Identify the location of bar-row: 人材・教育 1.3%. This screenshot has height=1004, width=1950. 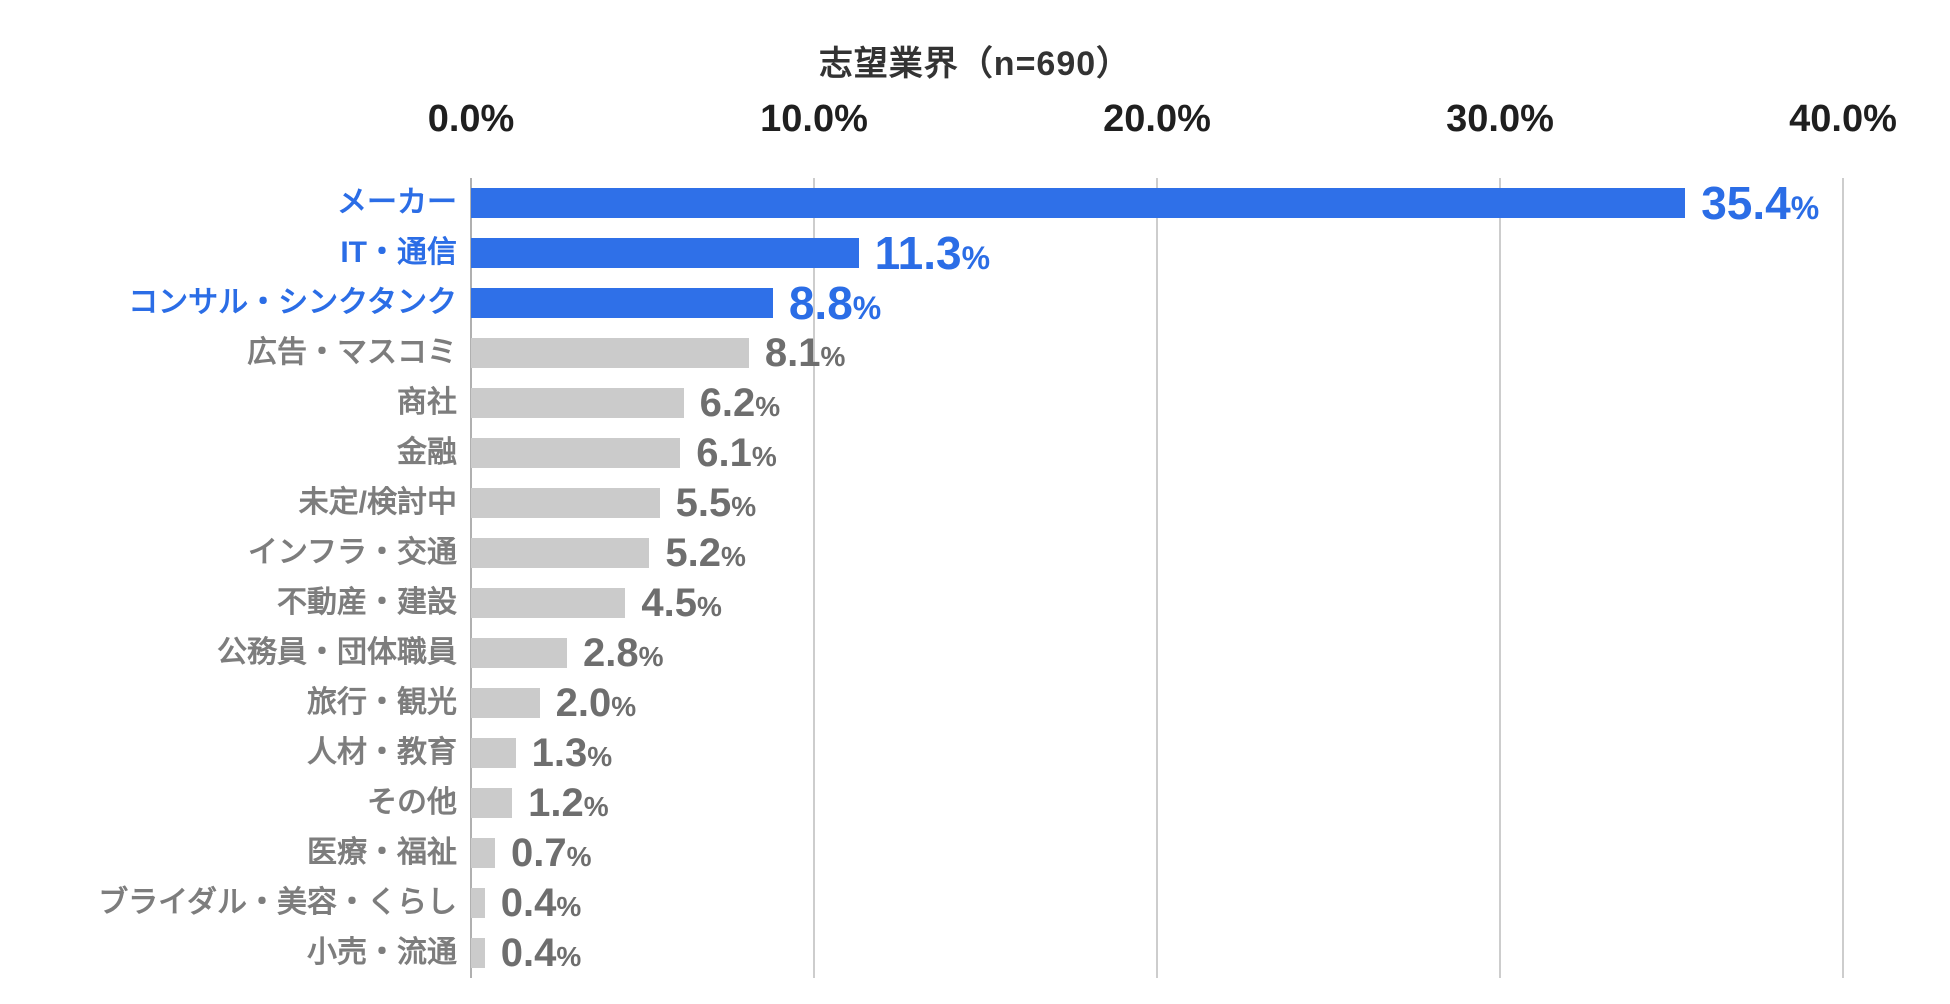
(975, 753).